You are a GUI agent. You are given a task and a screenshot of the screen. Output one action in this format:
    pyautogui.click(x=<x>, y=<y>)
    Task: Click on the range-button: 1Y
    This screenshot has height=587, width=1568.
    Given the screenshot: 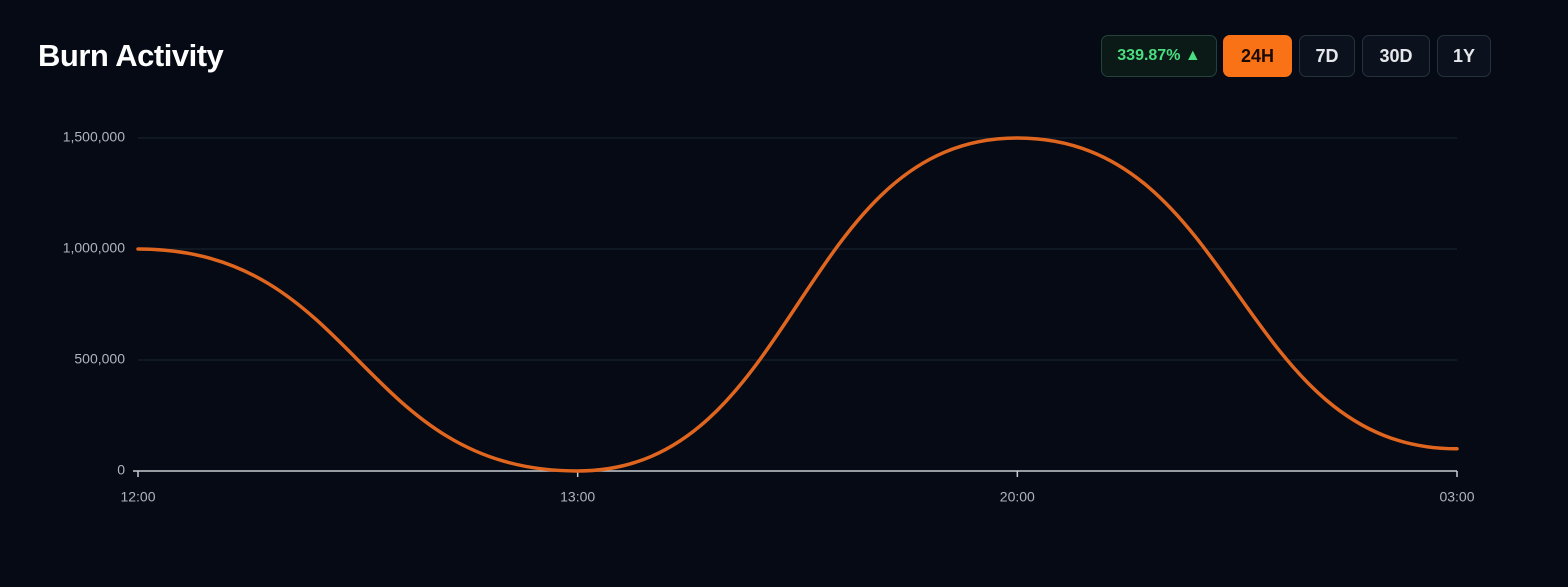 What is the action you would take?
    pyautogui.click(x=1464, y=56)
    